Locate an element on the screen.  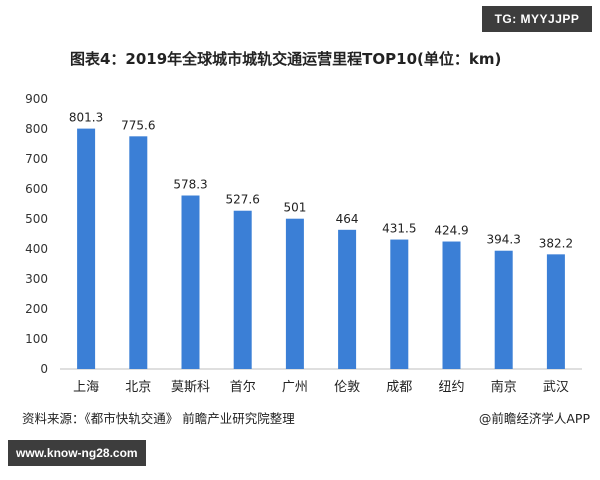
y-tick-label: 900 is located at coordinates (36, 99).